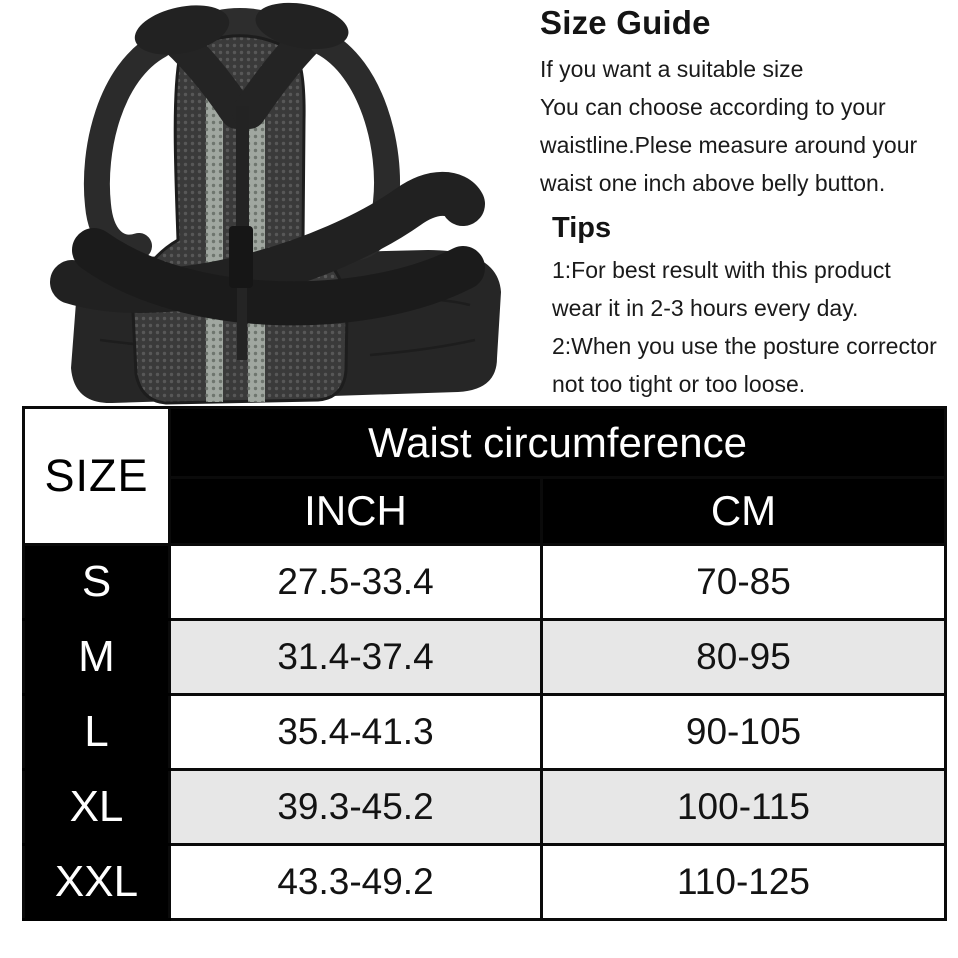  I want to click on tips-text-line: wear it in 2-3 hours every day., so click(705, 308).